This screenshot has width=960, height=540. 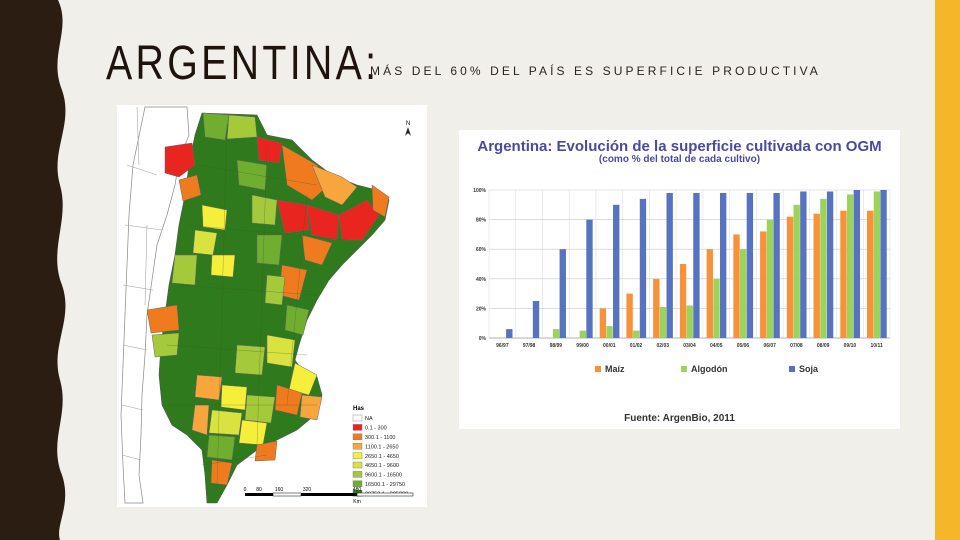 What do you see at coordinates (850, 346) in the screenshot?
I see `x-tick-label: 09/10` at bounding box center [850, 346].